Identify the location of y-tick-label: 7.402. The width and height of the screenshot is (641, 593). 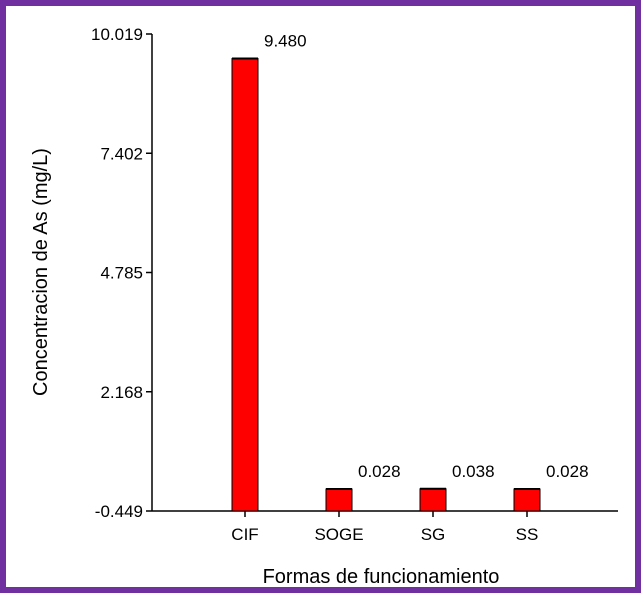
(121, 153).